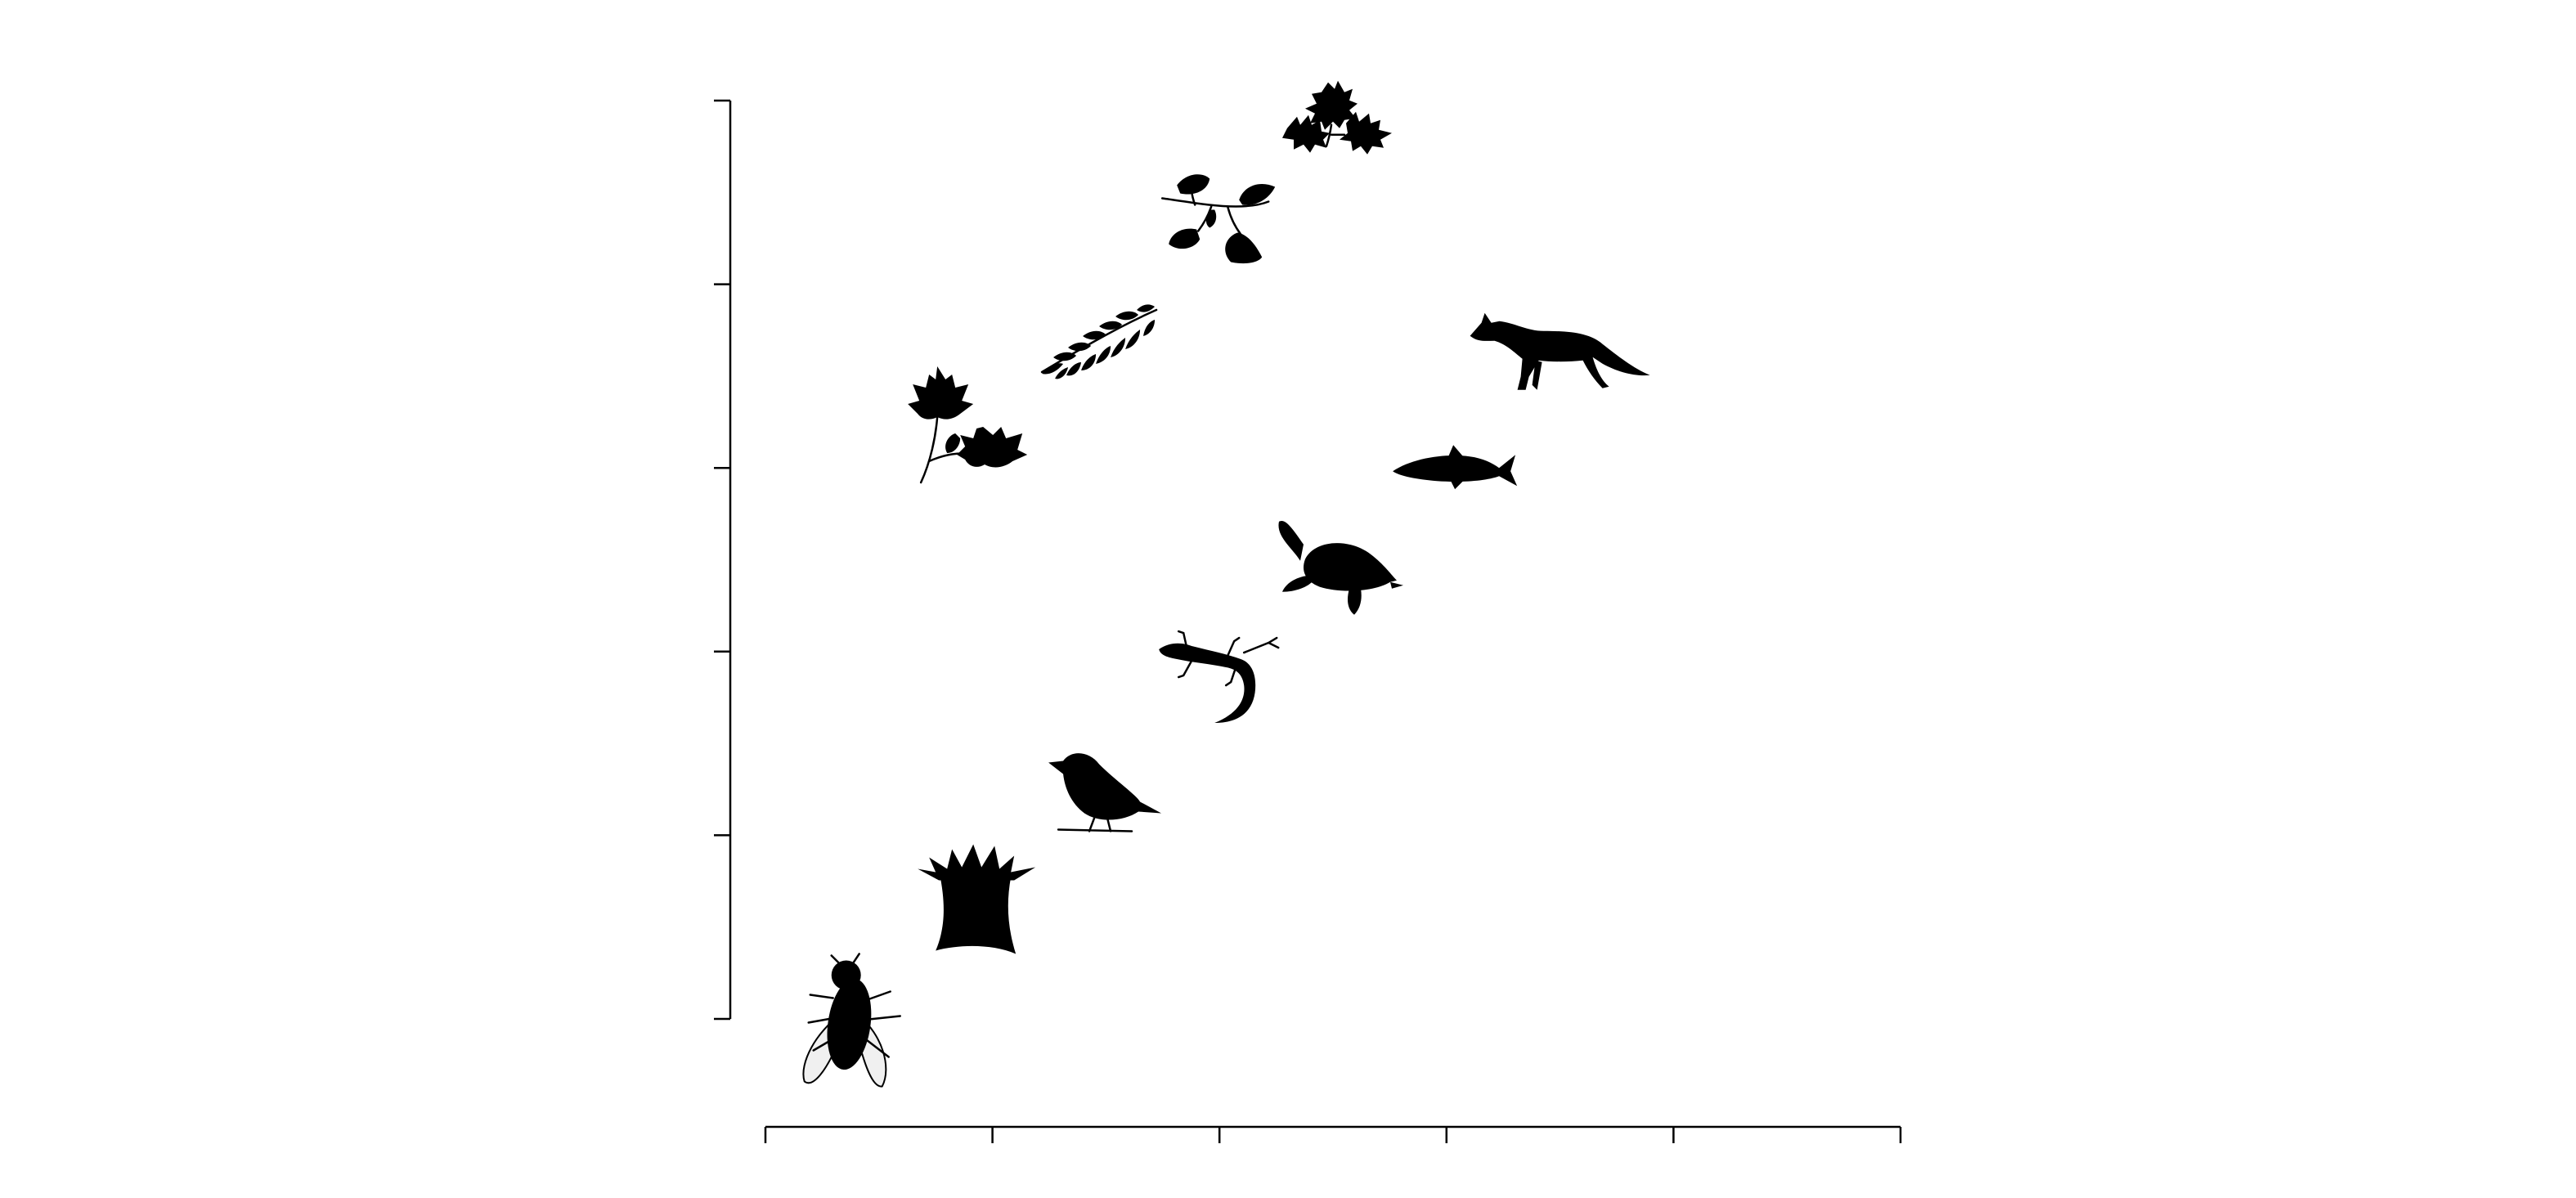 The image size is (2576, 1198). I want to click on y-axis, so click(723, 560).